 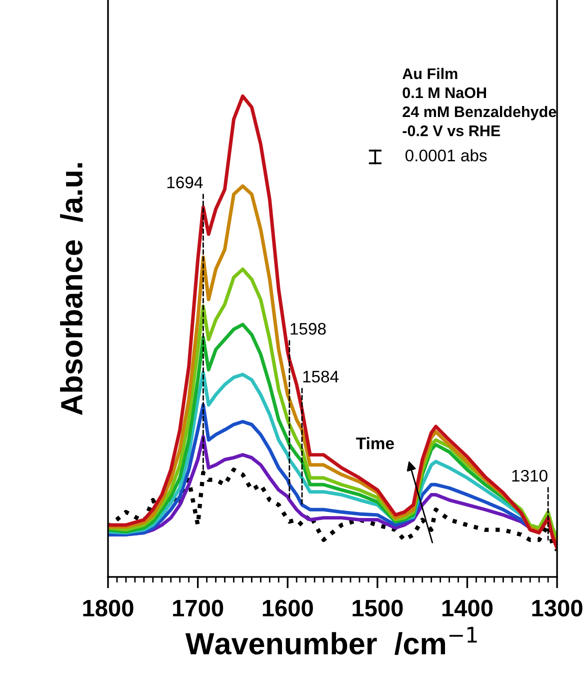 What do you see at coordinates (331, 640) in the screenshot?
I see `x-axis-title: Wavenumber /cm$^{−1}$` at bounding box center [331, 640].